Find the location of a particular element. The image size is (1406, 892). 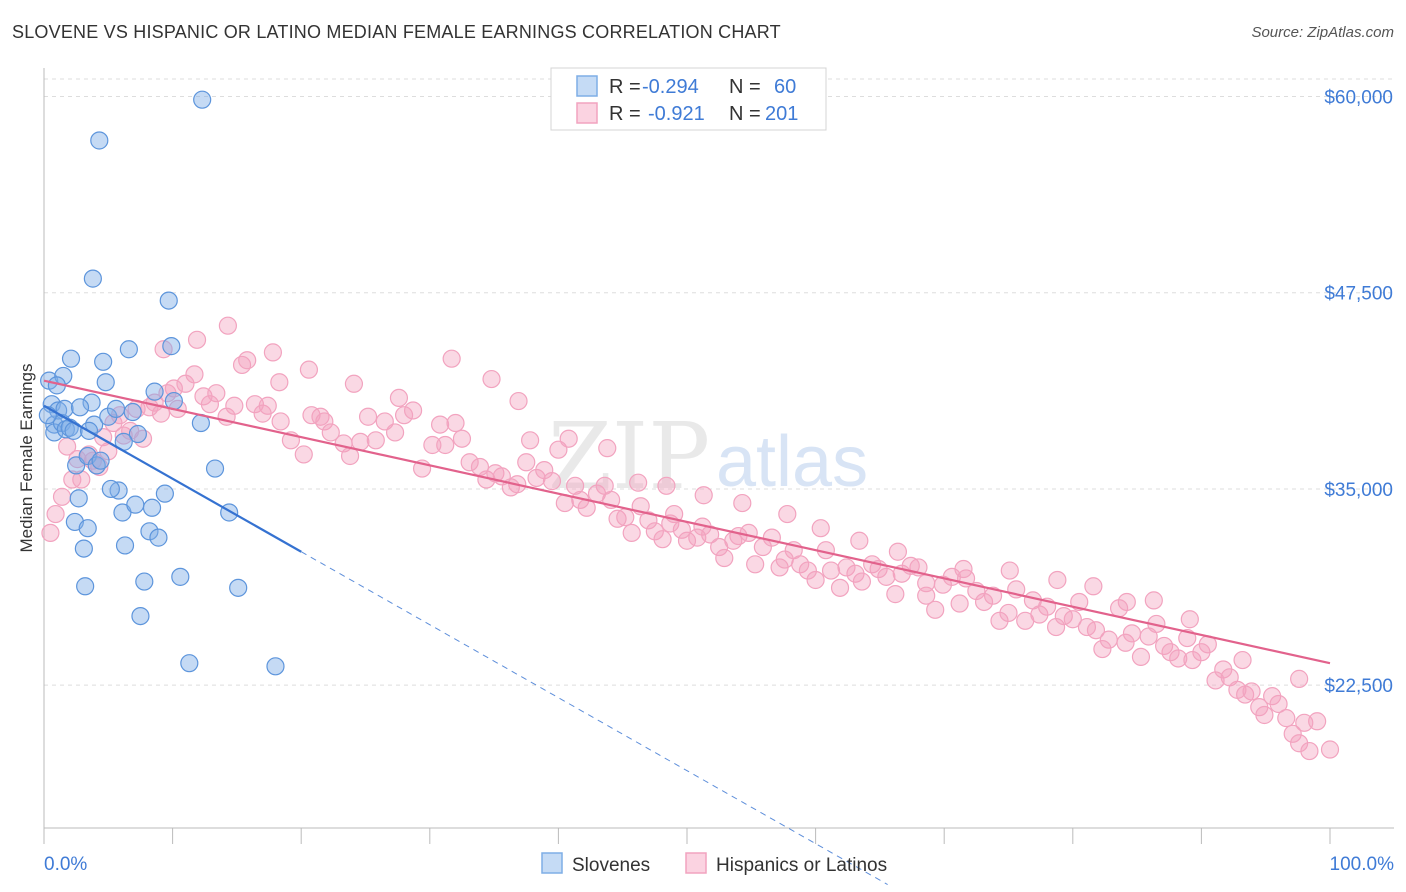

stats-n-value-2: 201 is located at coordinates (781, 114).